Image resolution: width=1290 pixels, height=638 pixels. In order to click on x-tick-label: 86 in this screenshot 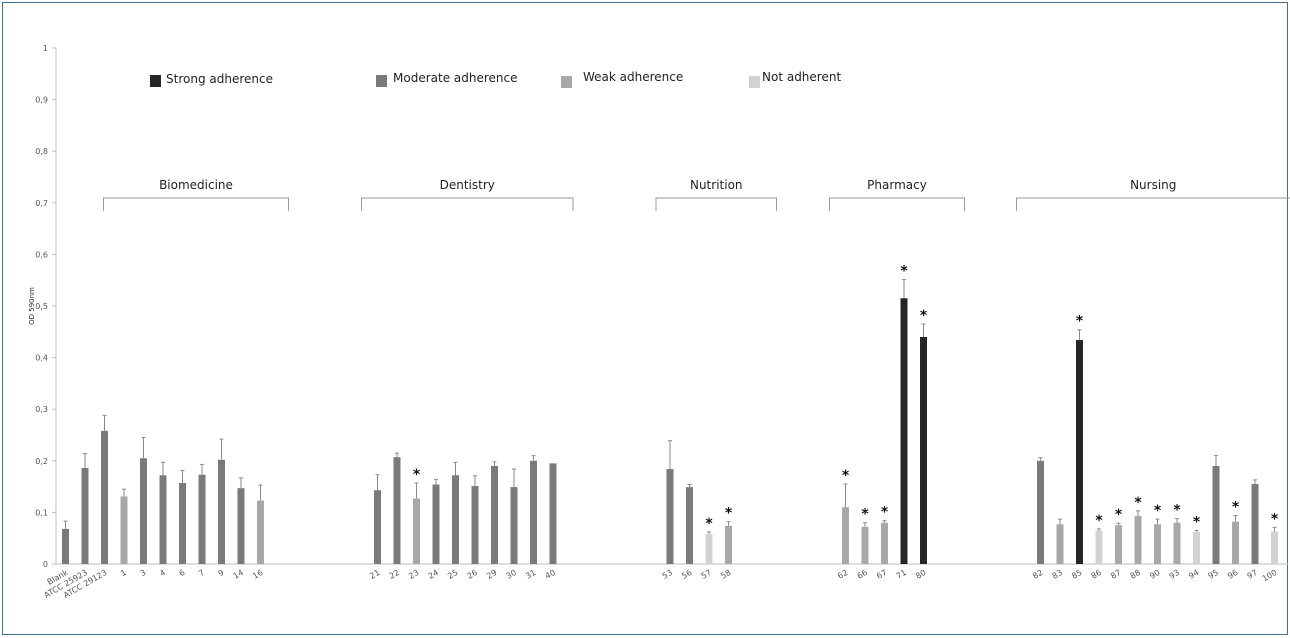, I will do `click(1096, 574)`.